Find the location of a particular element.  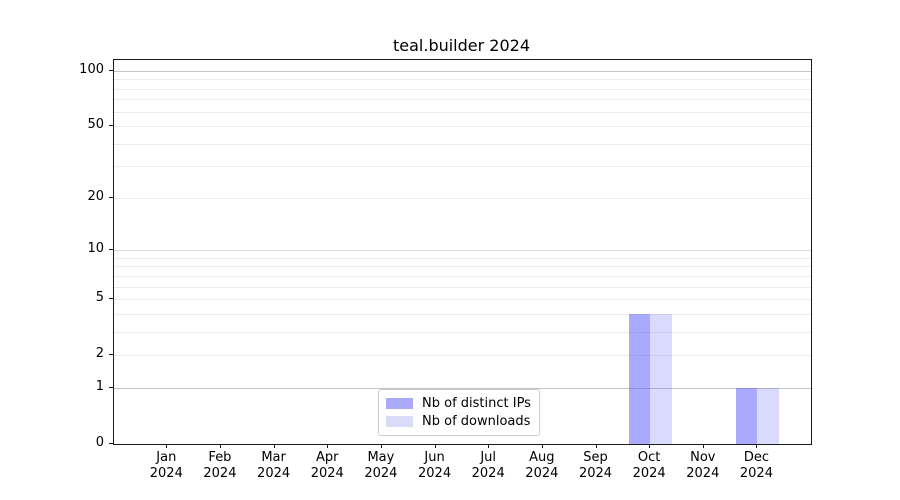

legend-label-downloads: Nb of downloads is located at coordinates (476, 421).